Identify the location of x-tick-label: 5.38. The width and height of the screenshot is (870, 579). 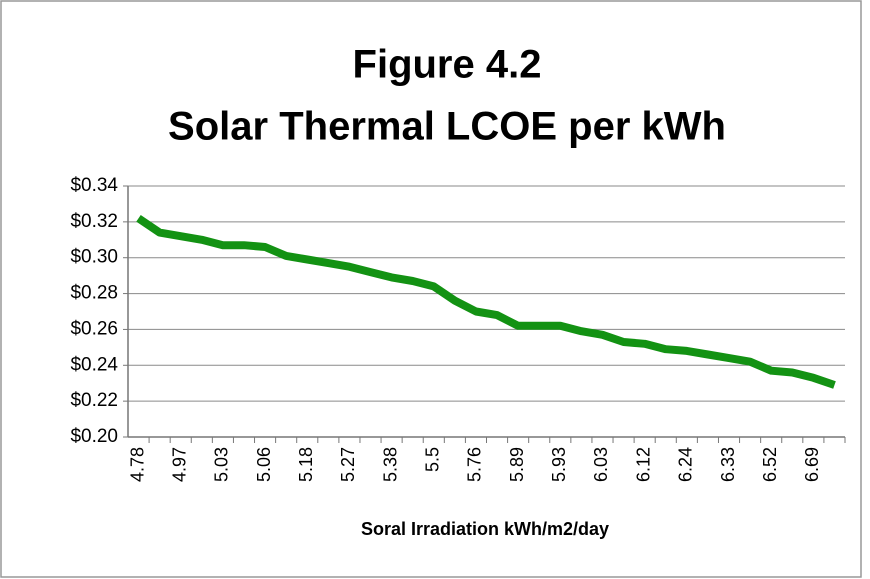
(390, 464).